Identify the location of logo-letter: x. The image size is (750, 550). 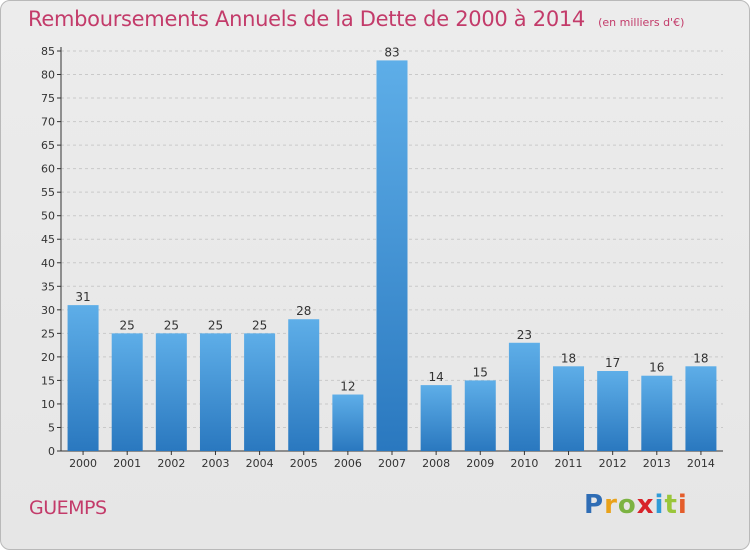
(645, 505).